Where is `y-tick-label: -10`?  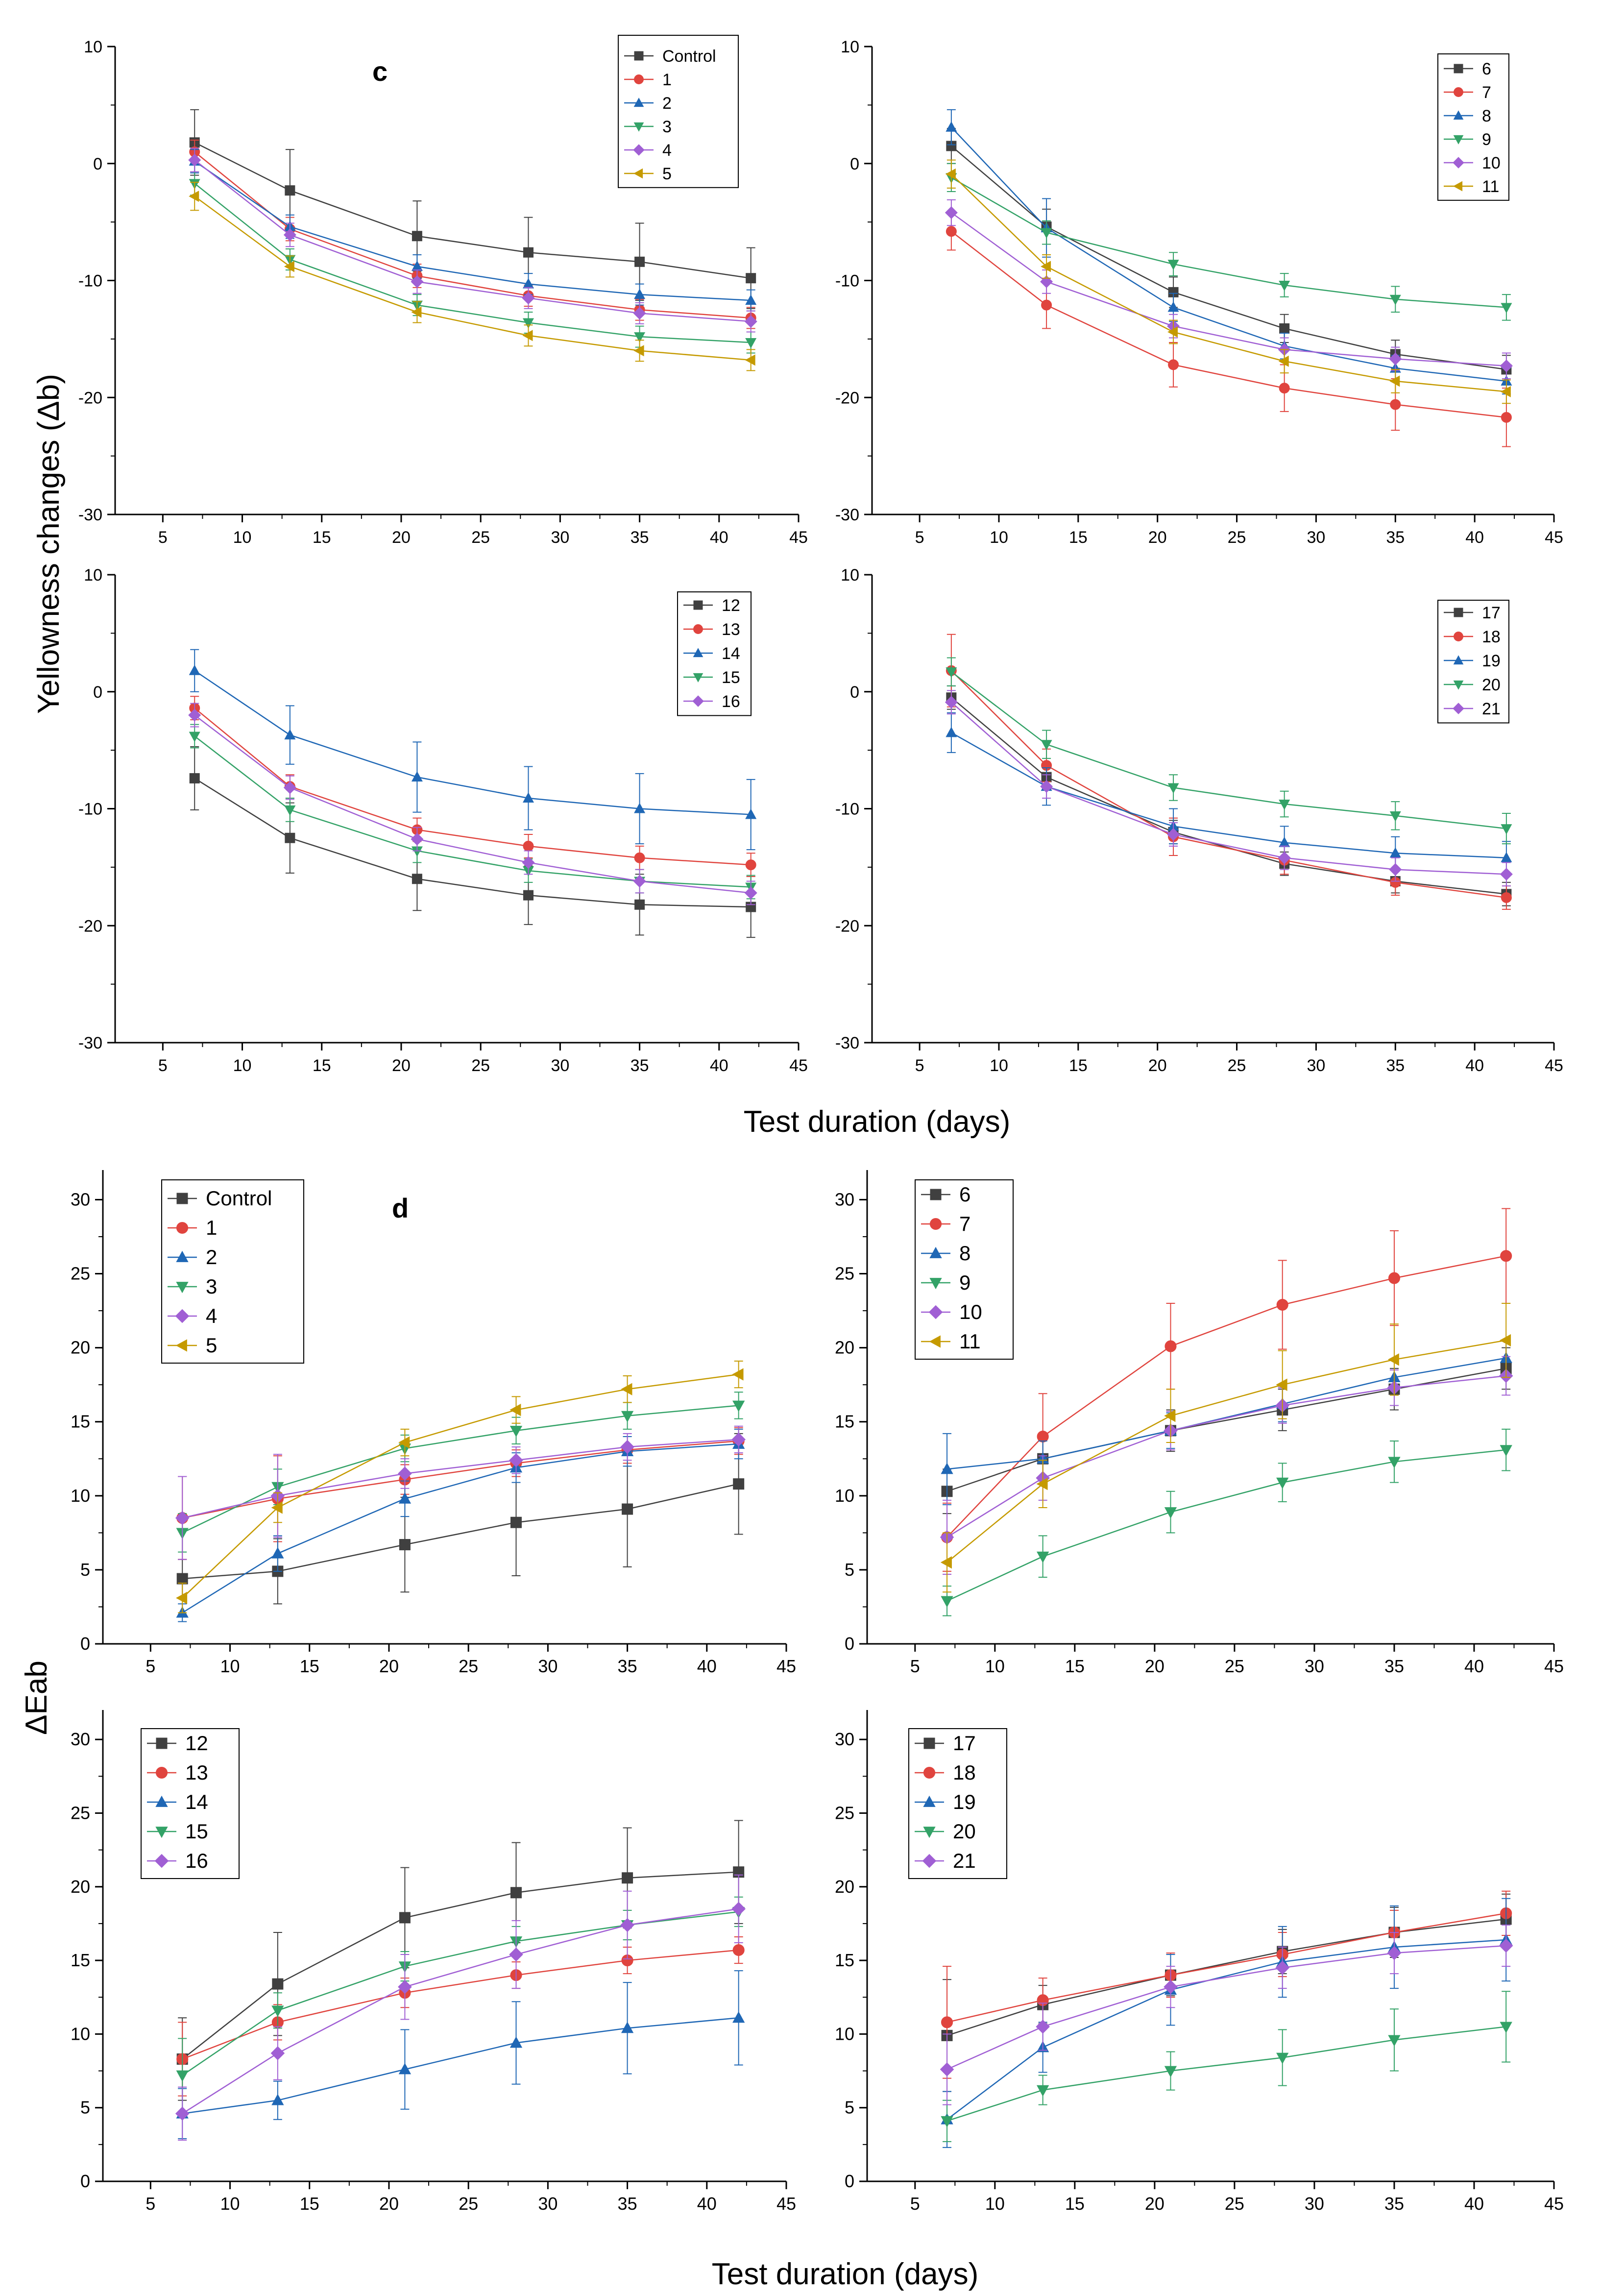
y-tick-label: -10 is located at coordinates (90, 281).